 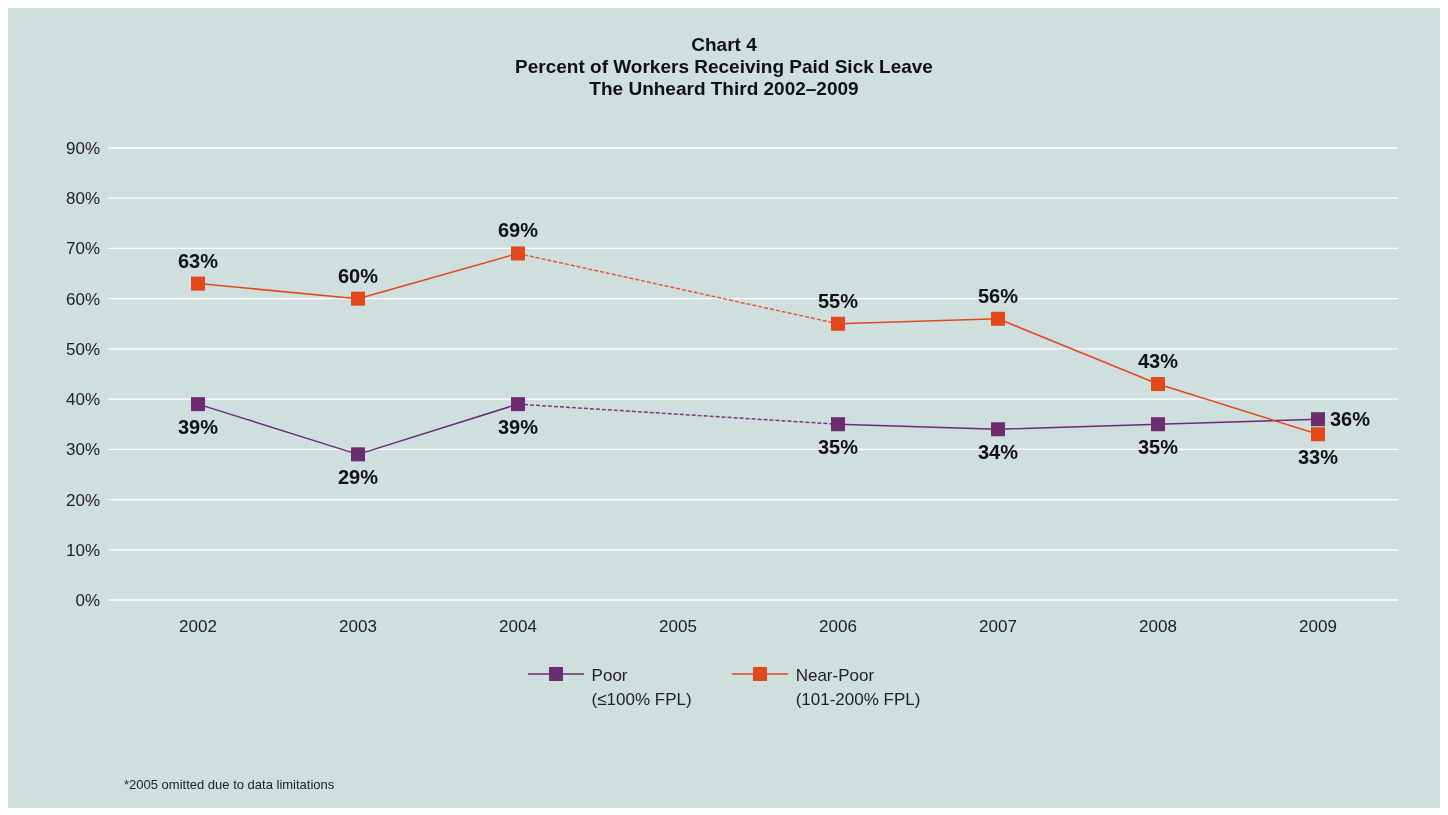 I want to click on data-label: 56%, so click(x=998, y=295).